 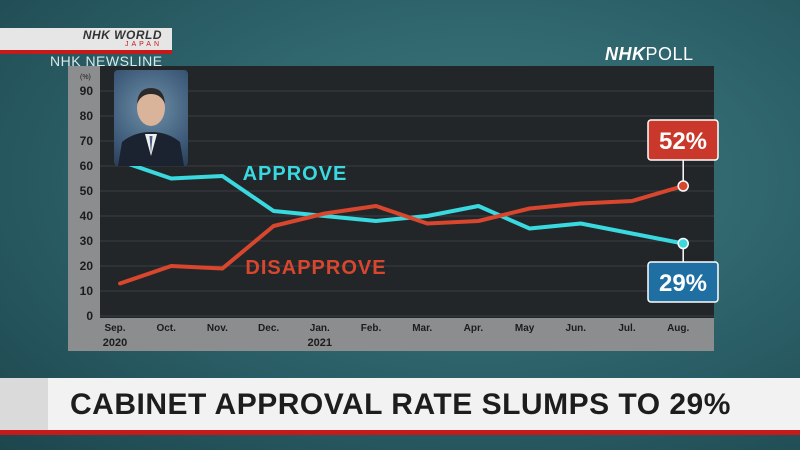 What do you see at coordinates (669, 54) in the screenshot?
I see `poll-brand-word: POLL` at bounding box center [669, 54].